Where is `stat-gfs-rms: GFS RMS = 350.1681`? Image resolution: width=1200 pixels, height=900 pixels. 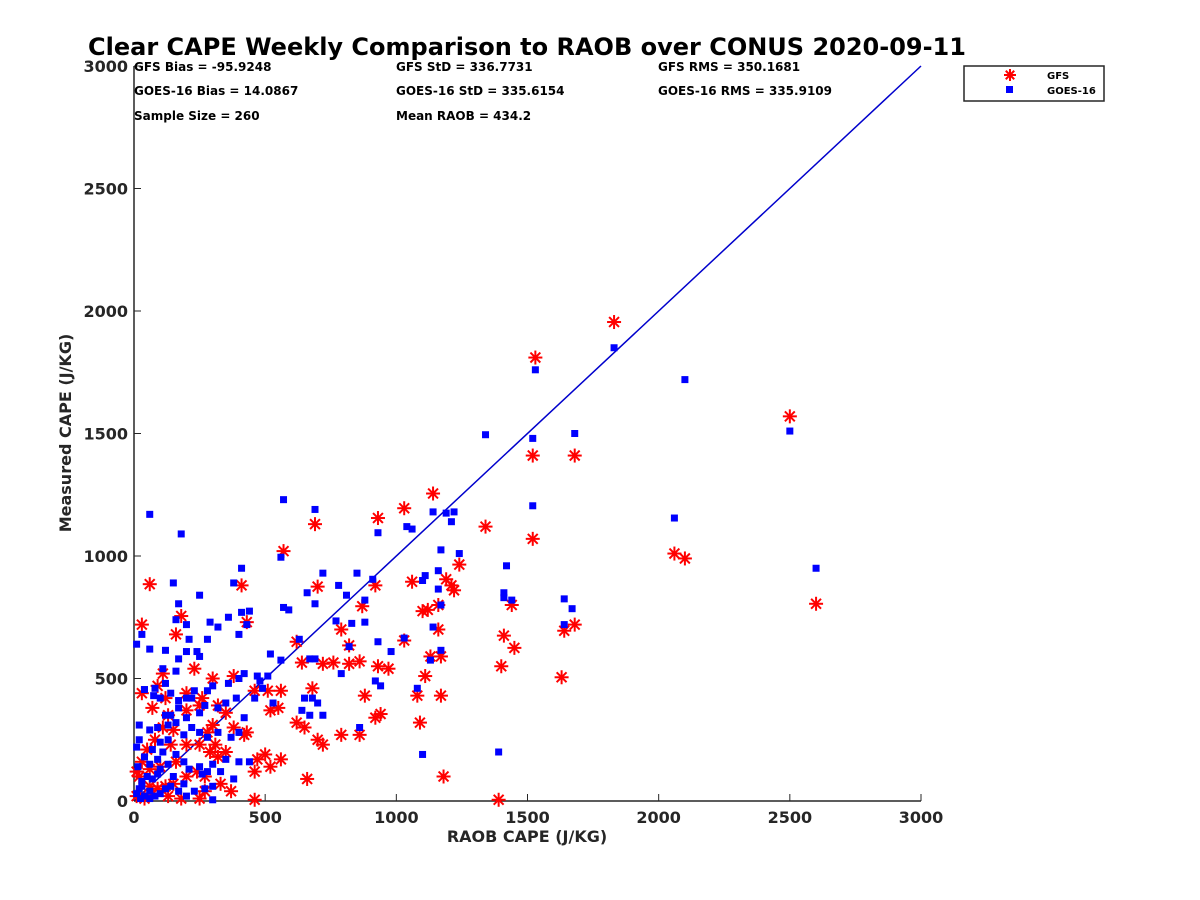 stat-gfs-rms: GFS RMS = 350.1681 is located at coordinates (729, 67).